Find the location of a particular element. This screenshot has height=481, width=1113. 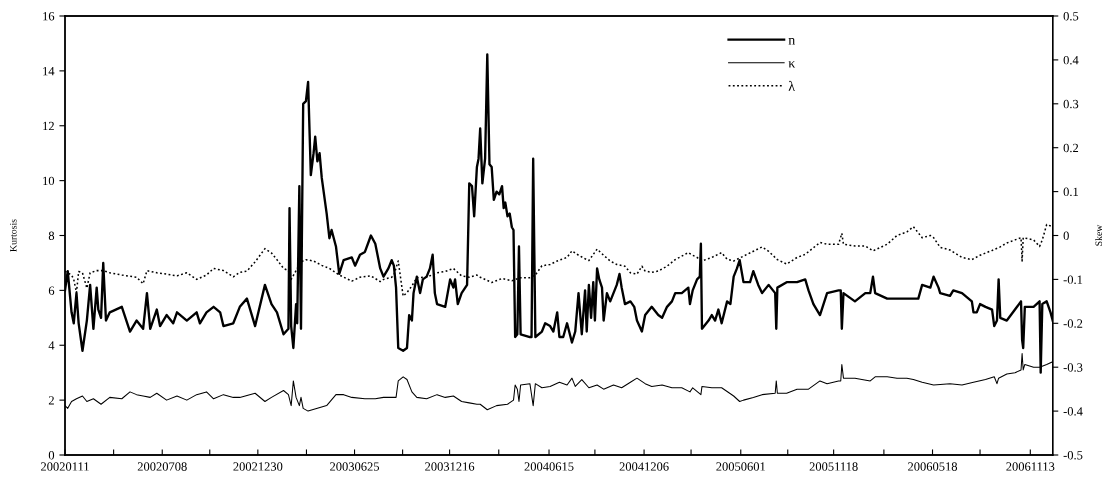

x-tick-label: 20061113 is located at coordinates (1030, 466).